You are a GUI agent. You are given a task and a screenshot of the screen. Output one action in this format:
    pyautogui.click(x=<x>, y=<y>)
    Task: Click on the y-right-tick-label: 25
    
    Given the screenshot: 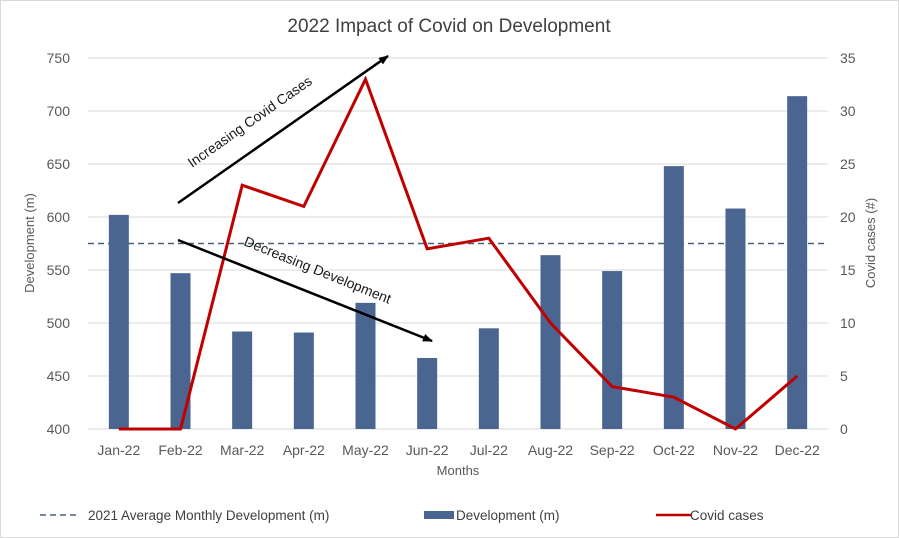 What is the action you would take?
    pyautogui.click(x=848, y=164)
    